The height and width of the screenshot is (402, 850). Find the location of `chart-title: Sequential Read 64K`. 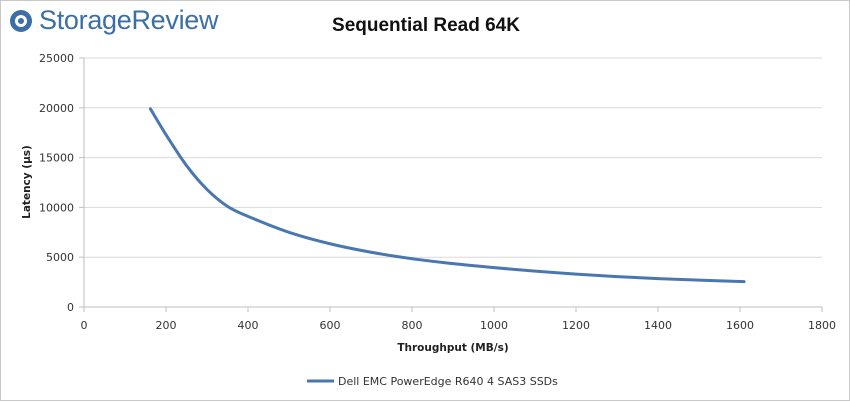

chart-title: Sequential Read 64K is located at coordinates (426, 25).